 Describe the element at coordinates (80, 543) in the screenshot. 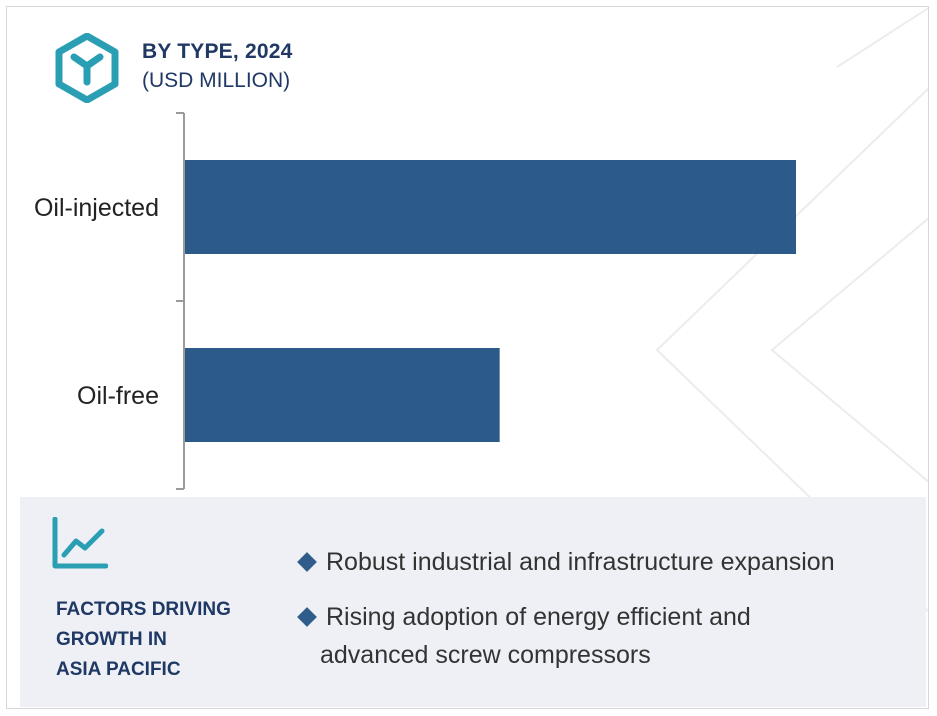

I see `trend-chart-icon` at that location.